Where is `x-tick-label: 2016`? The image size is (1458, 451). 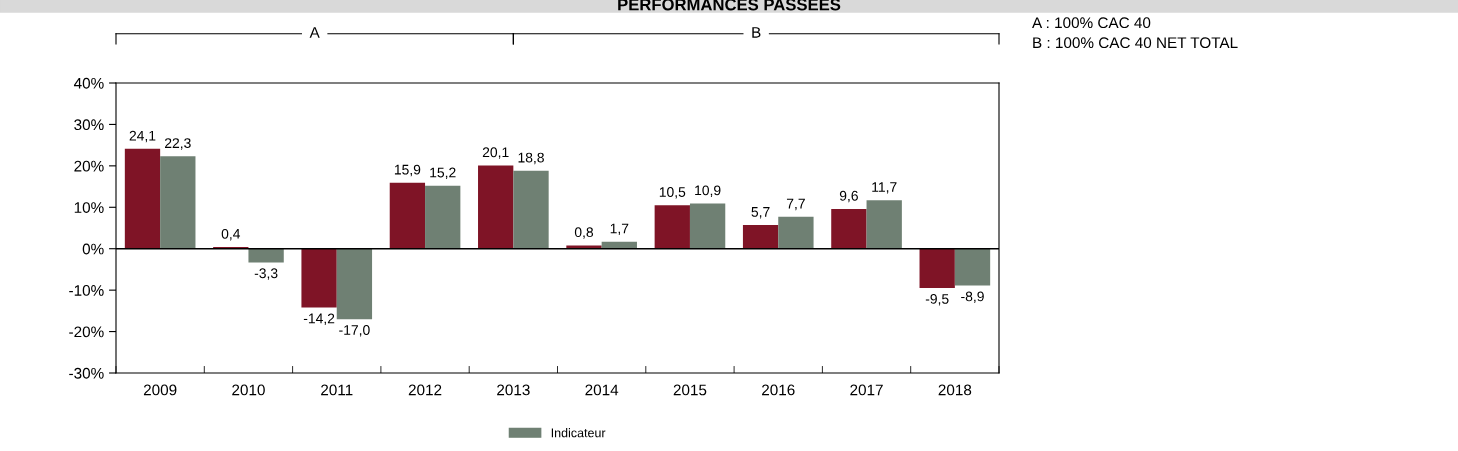 x-tick-label: 2016 is located at coordinates (778, 390).